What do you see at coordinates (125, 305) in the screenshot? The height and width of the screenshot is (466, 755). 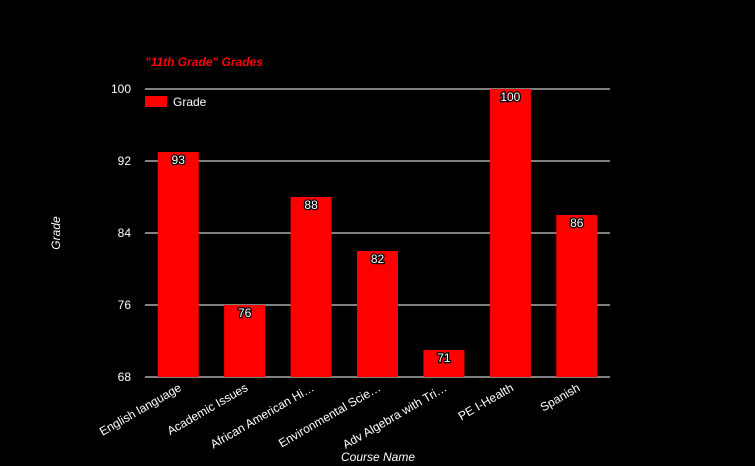 I see `y-tick-label: 76` at bounding box center [125, 305].